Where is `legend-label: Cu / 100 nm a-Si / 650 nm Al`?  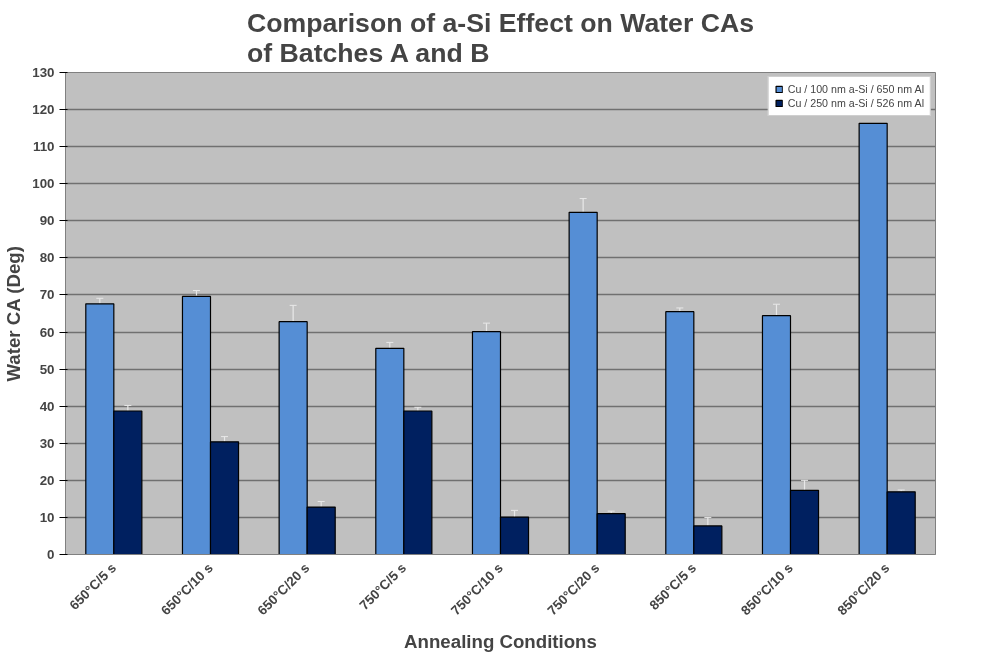 legend-label: Cu / 100 nm a-Si / 650 nm Al is located at coordinates (855, 89).